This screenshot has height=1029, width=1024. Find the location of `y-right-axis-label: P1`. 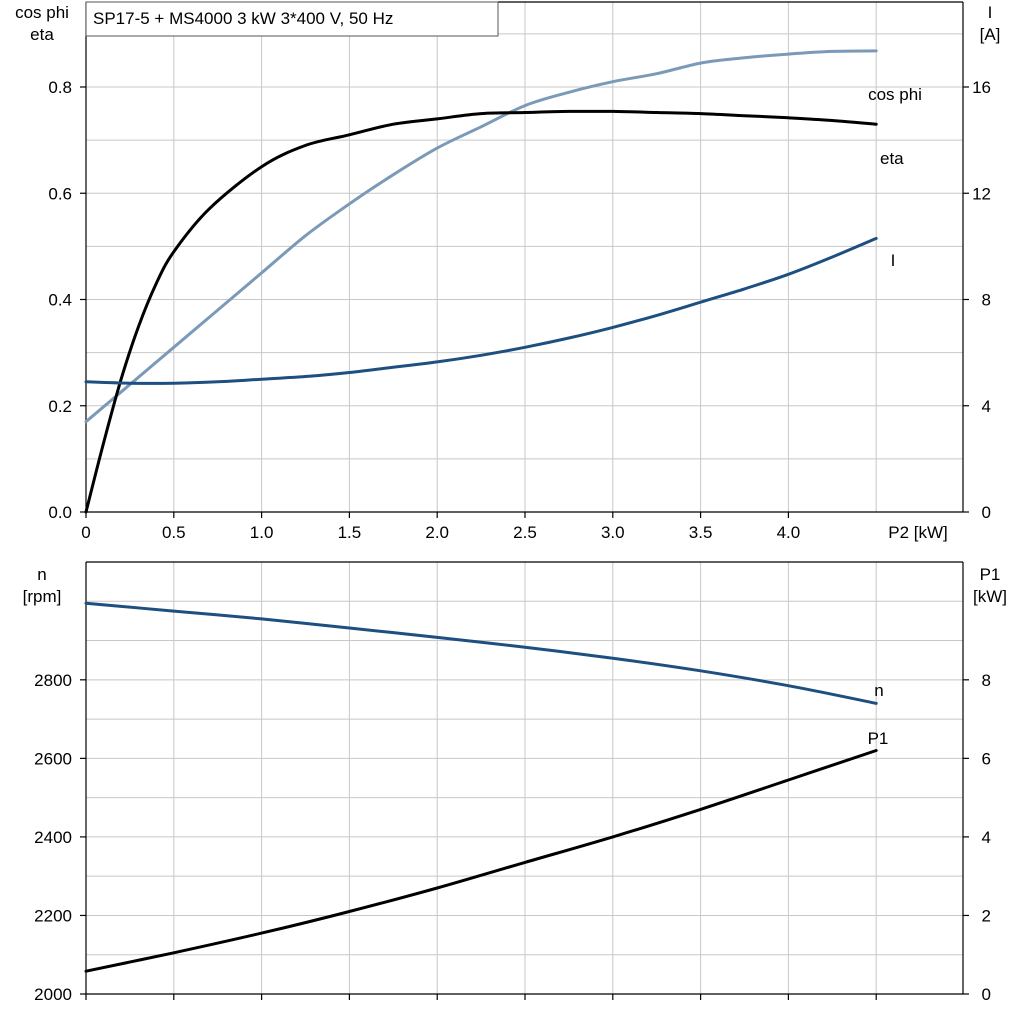

y-right-axis-label: P1 is located at coordinates (990, 574).